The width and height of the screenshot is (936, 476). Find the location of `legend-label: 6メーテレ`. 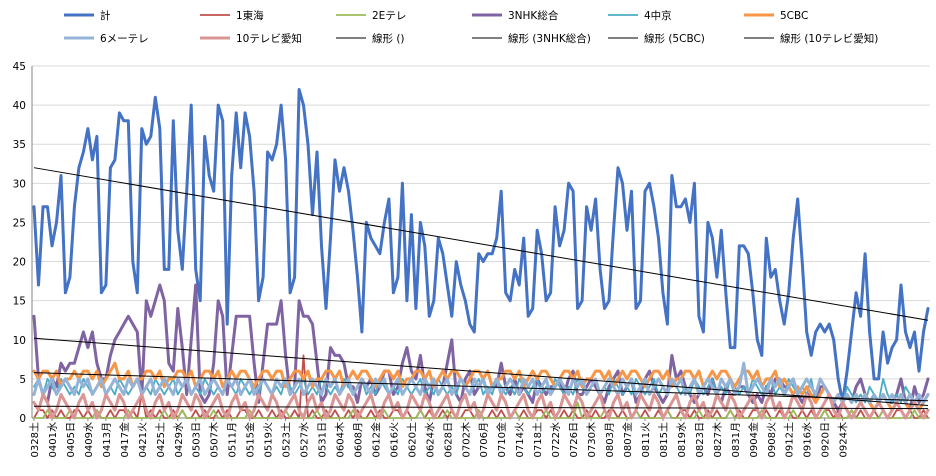

legend-label: 6メーテレ is located at coordinates (124, 39).